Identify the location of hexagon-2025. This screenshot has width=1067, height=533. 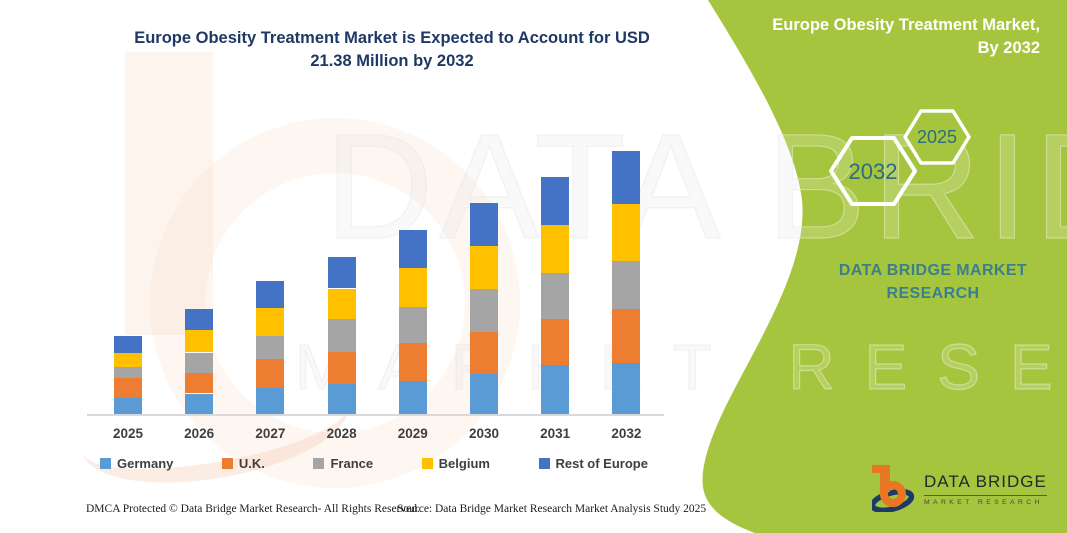
(937, 137).